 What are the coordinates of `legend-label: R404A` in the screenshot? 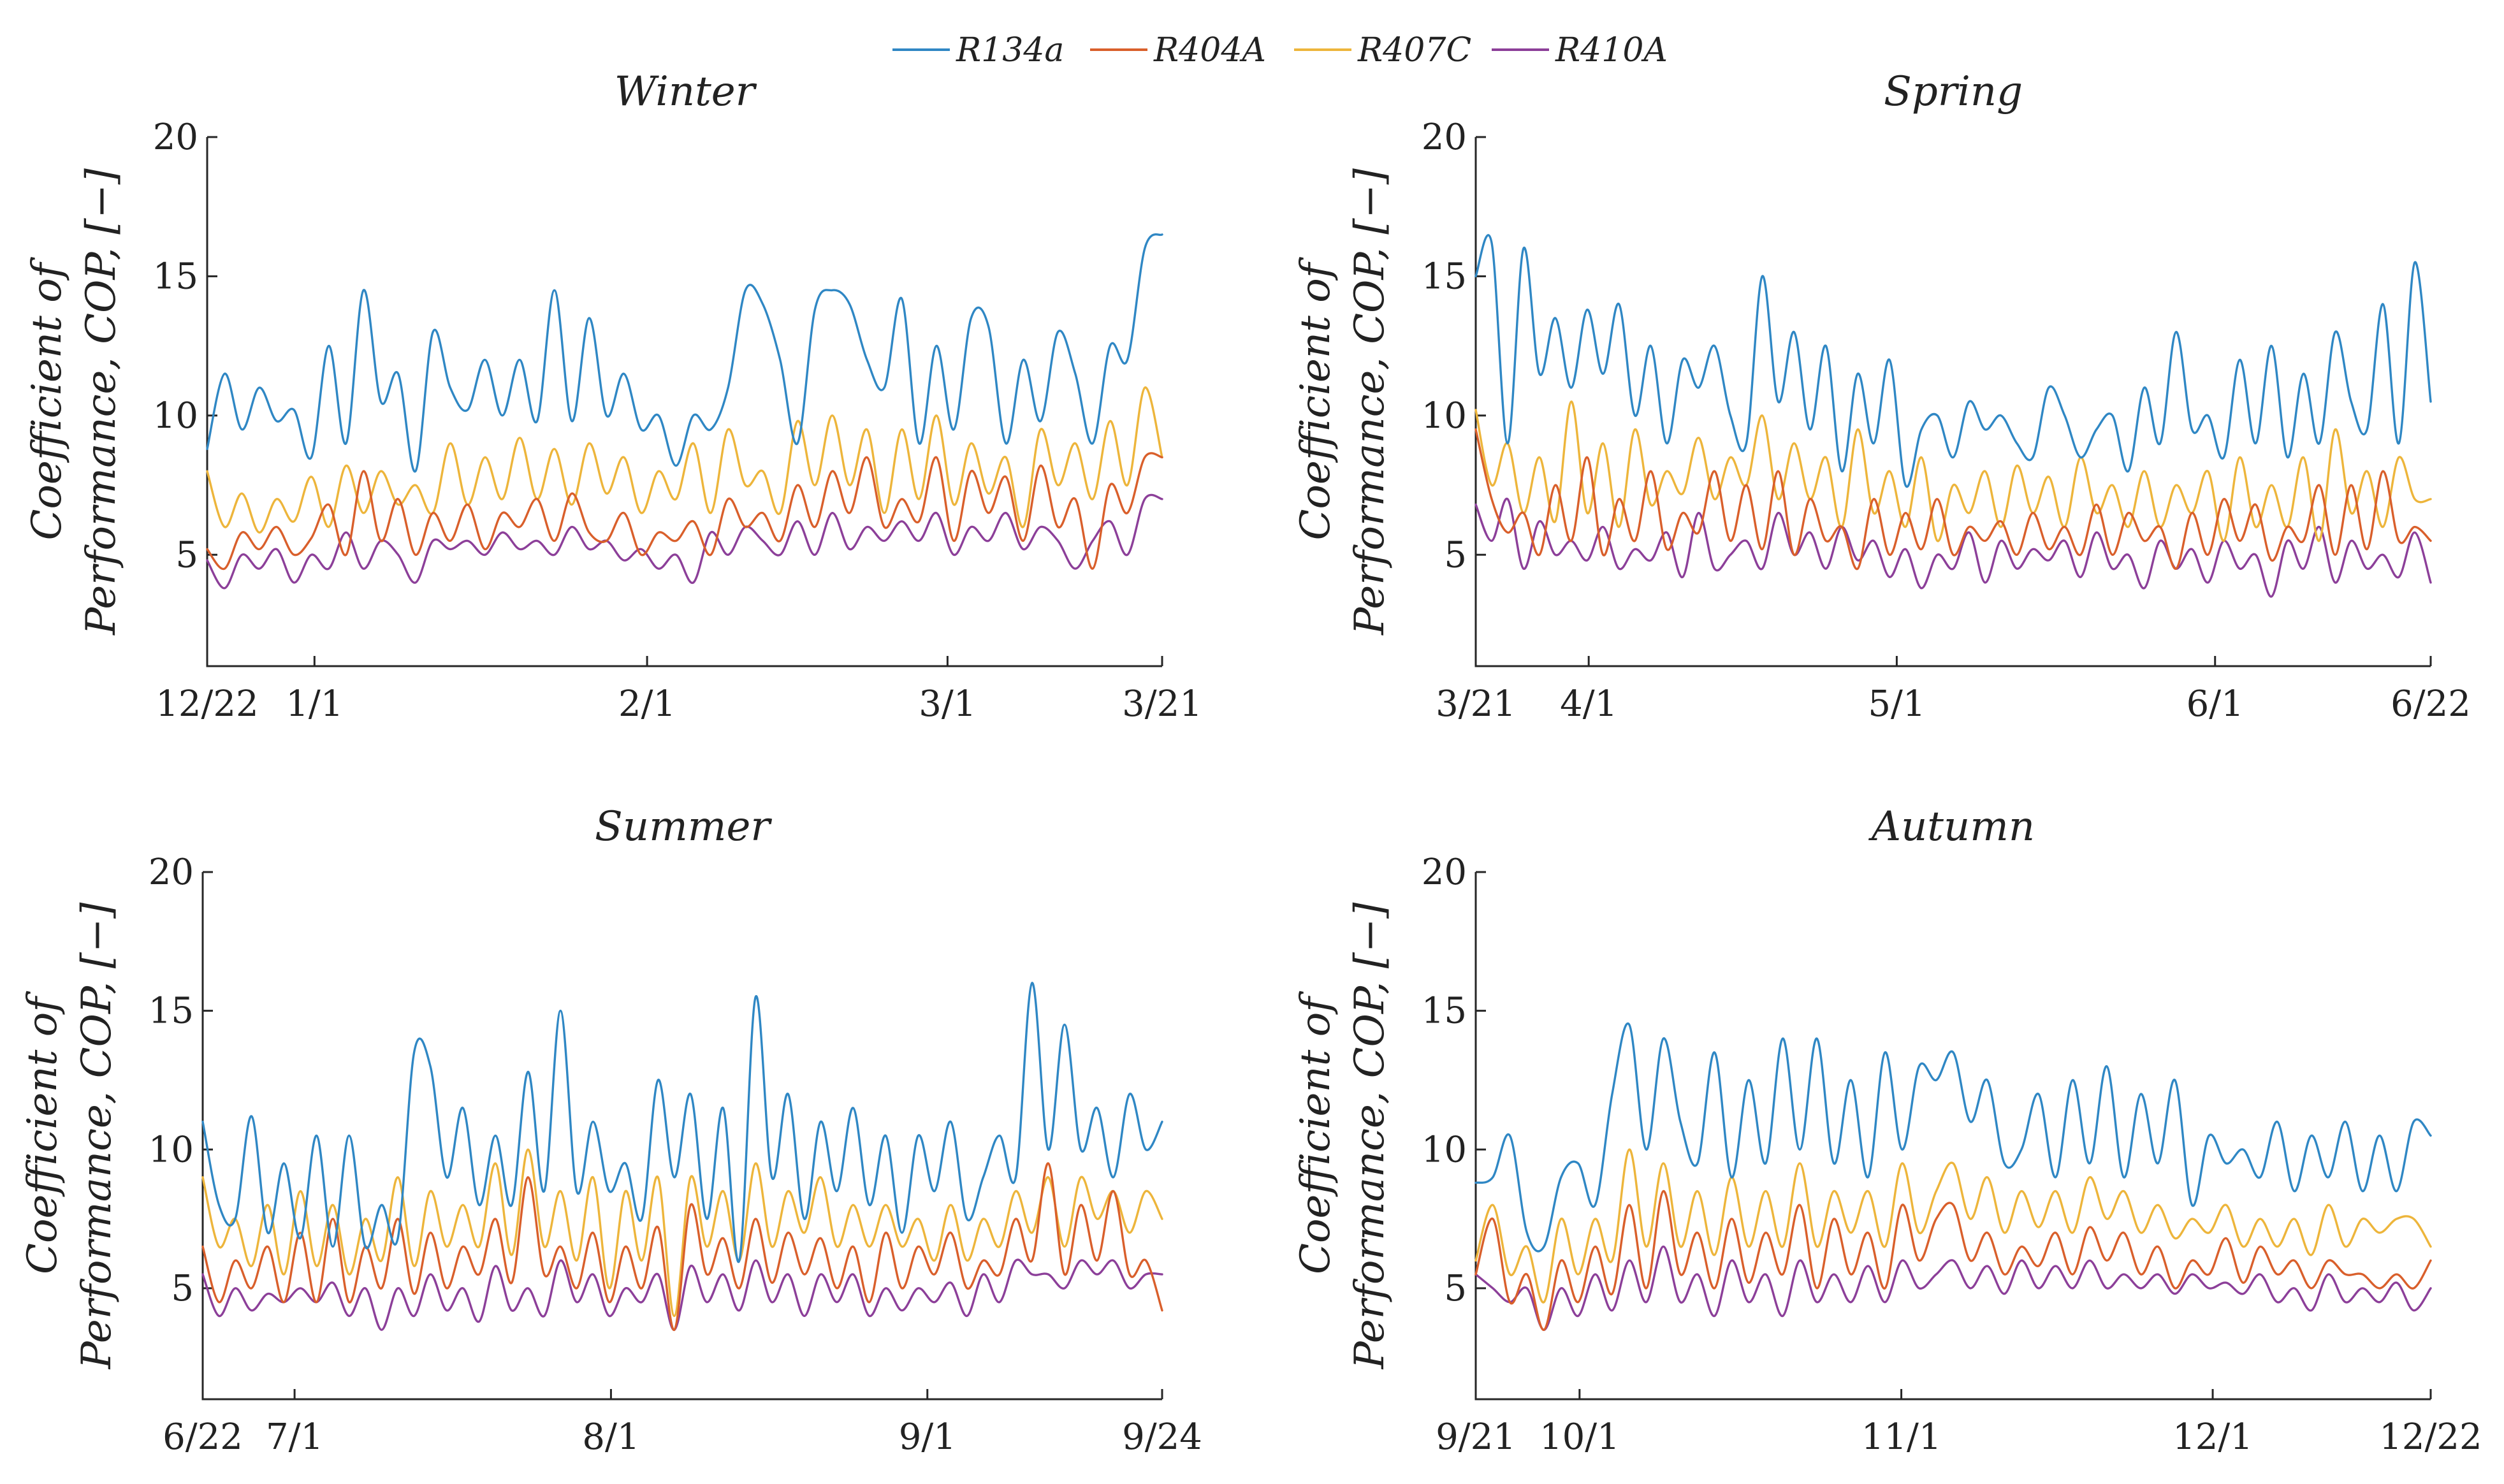 It's located at (1209, 50).